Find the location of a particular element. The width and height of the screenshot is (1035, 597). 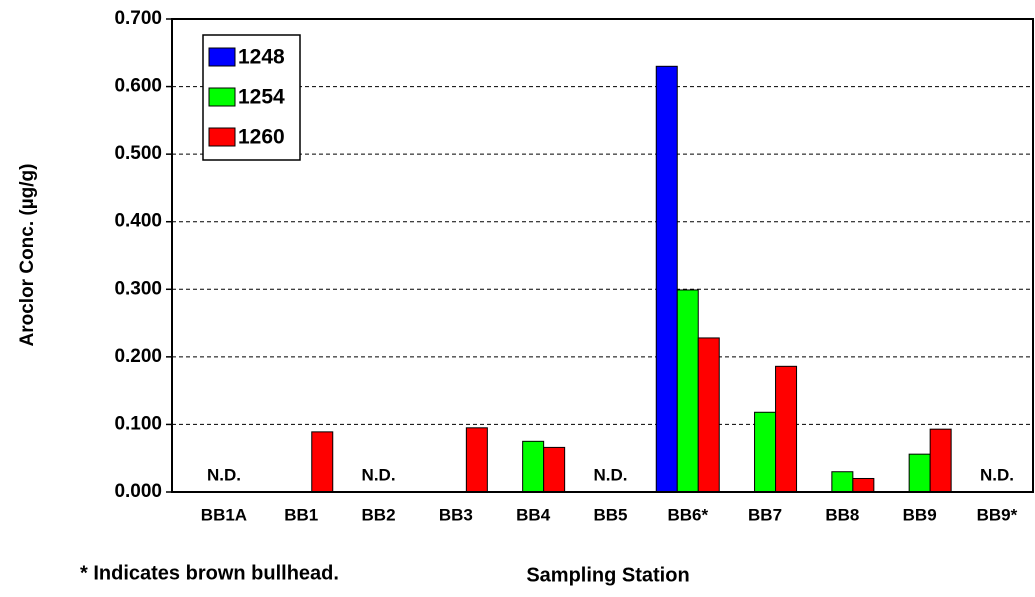

y-tick-label: 0.200 is located at coordinates (138, 356).